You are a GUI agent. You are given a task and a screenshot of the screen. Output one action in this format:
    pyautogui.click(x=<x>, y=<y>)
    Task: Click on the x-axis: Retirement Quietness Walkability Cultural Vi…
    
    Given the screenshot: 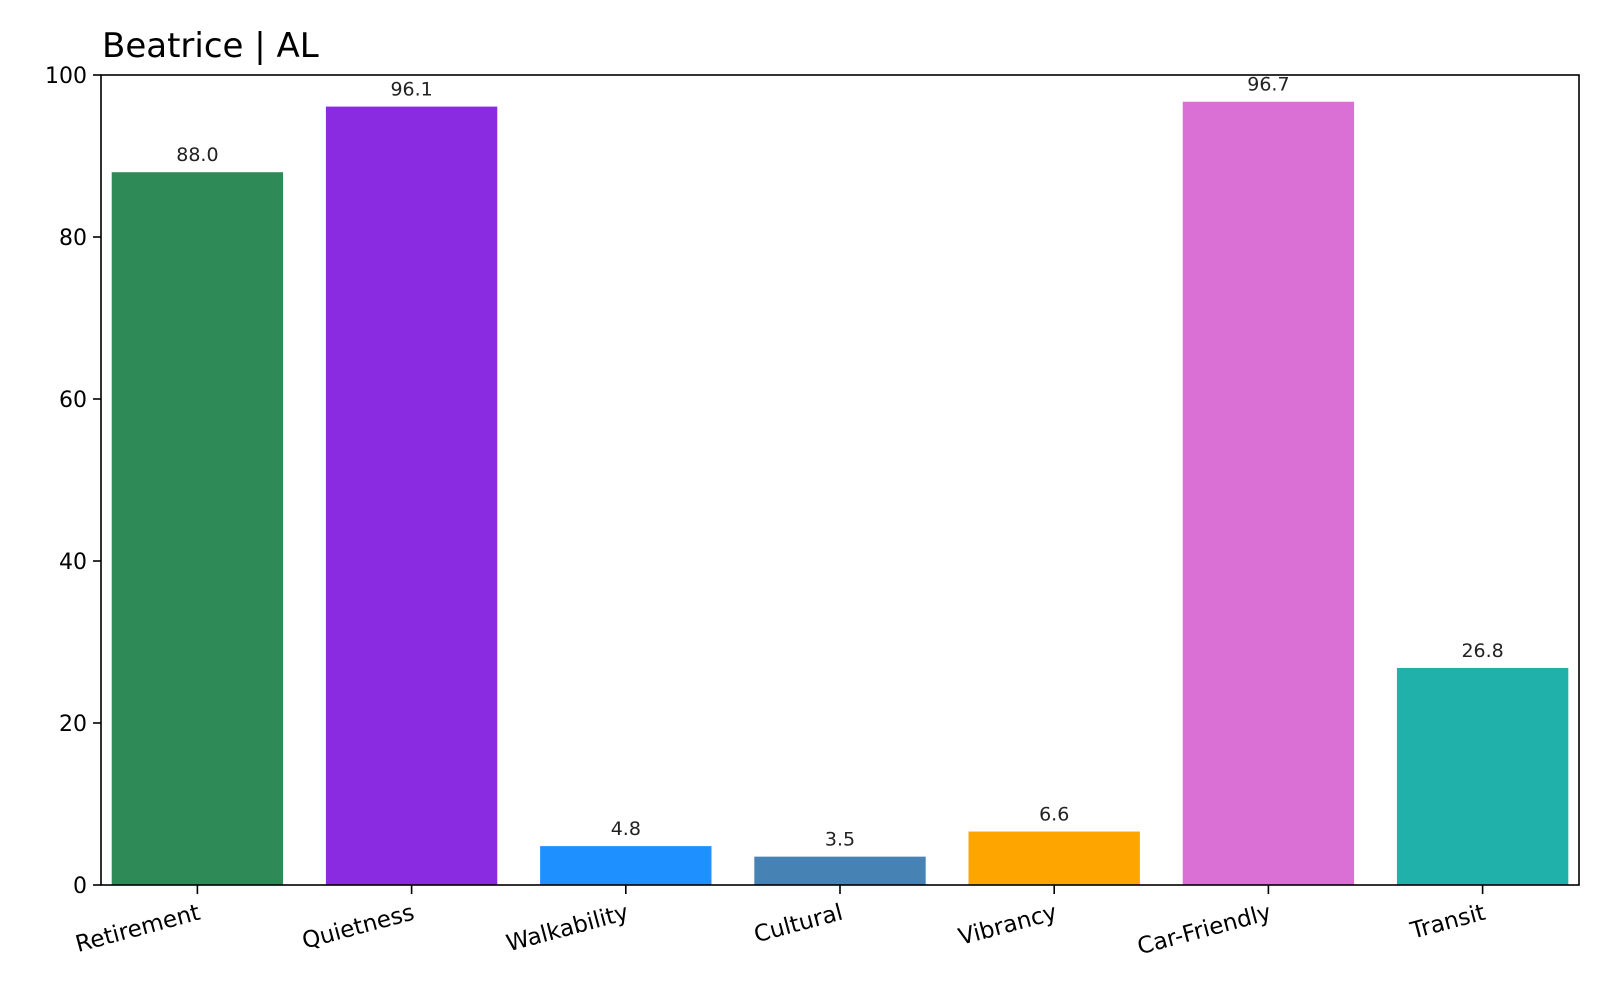 What is the action you would take?
    pyautogui.click(x=780, y=922)
    